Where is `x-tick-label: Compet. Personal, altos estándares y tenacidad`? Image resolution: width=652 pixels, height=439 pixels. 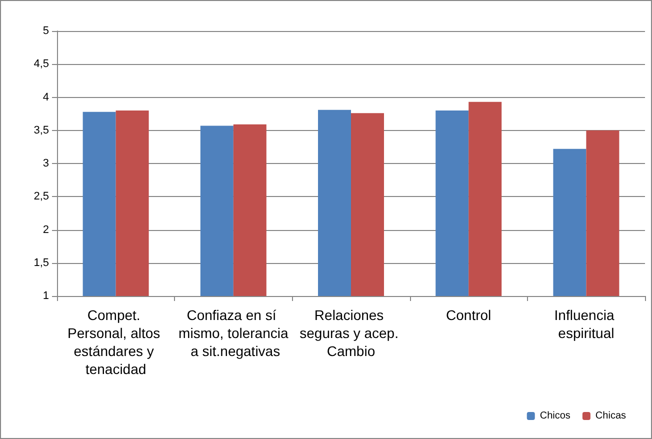
x-tick-label: Compet. Personal, altos estándares y tenacidad is located at coordinates (116, 342).